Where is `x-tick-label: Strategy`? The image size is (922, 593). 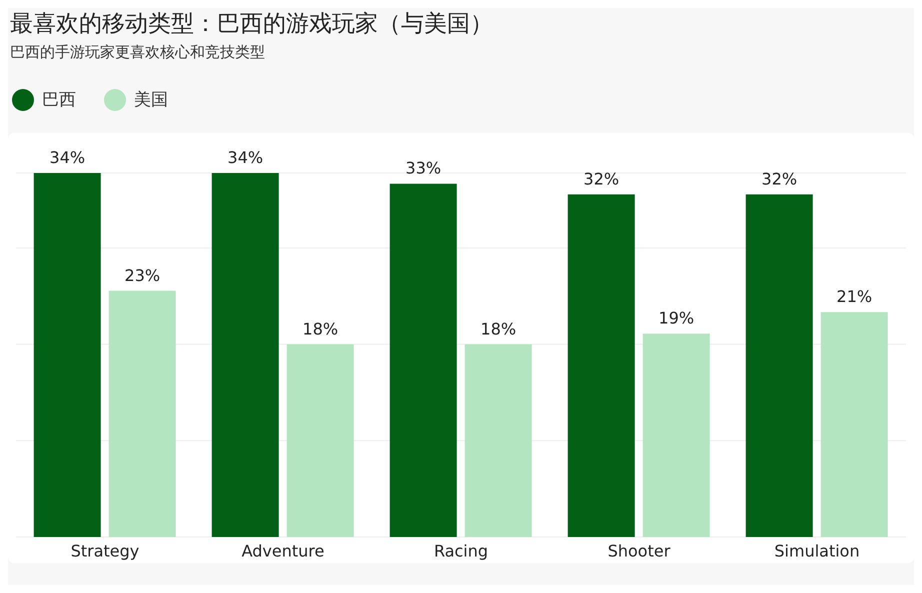 x-tick-label: Strategy is located at coordinates (105, 550).